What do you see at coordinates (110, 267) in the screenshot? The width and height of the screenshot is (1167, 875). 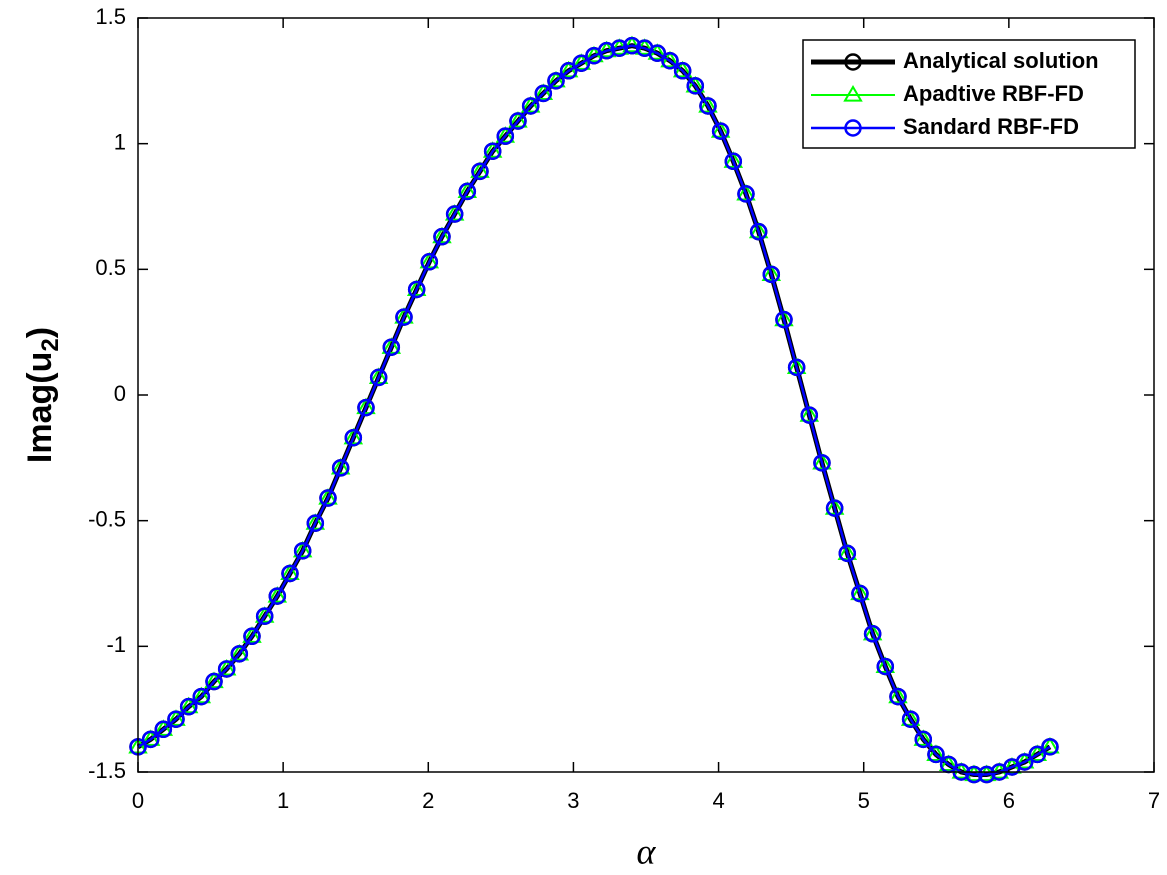 I see `y-tick-label: 0.5` at bounding box center [110, 267].